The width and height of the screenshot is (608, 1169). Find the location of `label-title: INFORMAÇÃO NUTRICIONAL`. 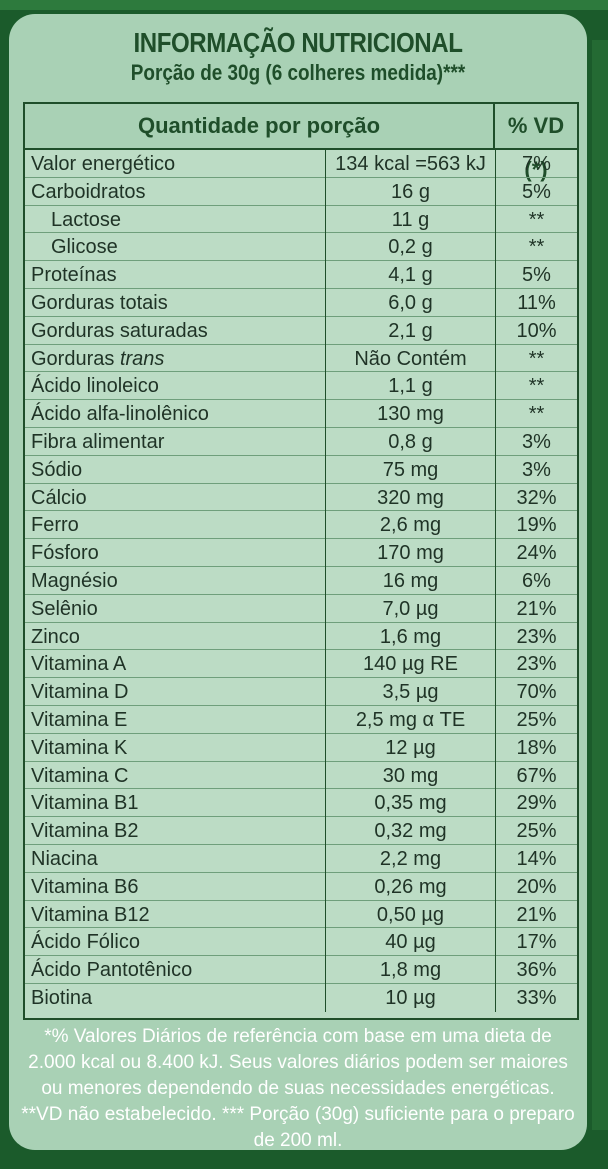

label-title: INFORMAÇÃO NUTRICIONAL is located at coordinates (298, 42).